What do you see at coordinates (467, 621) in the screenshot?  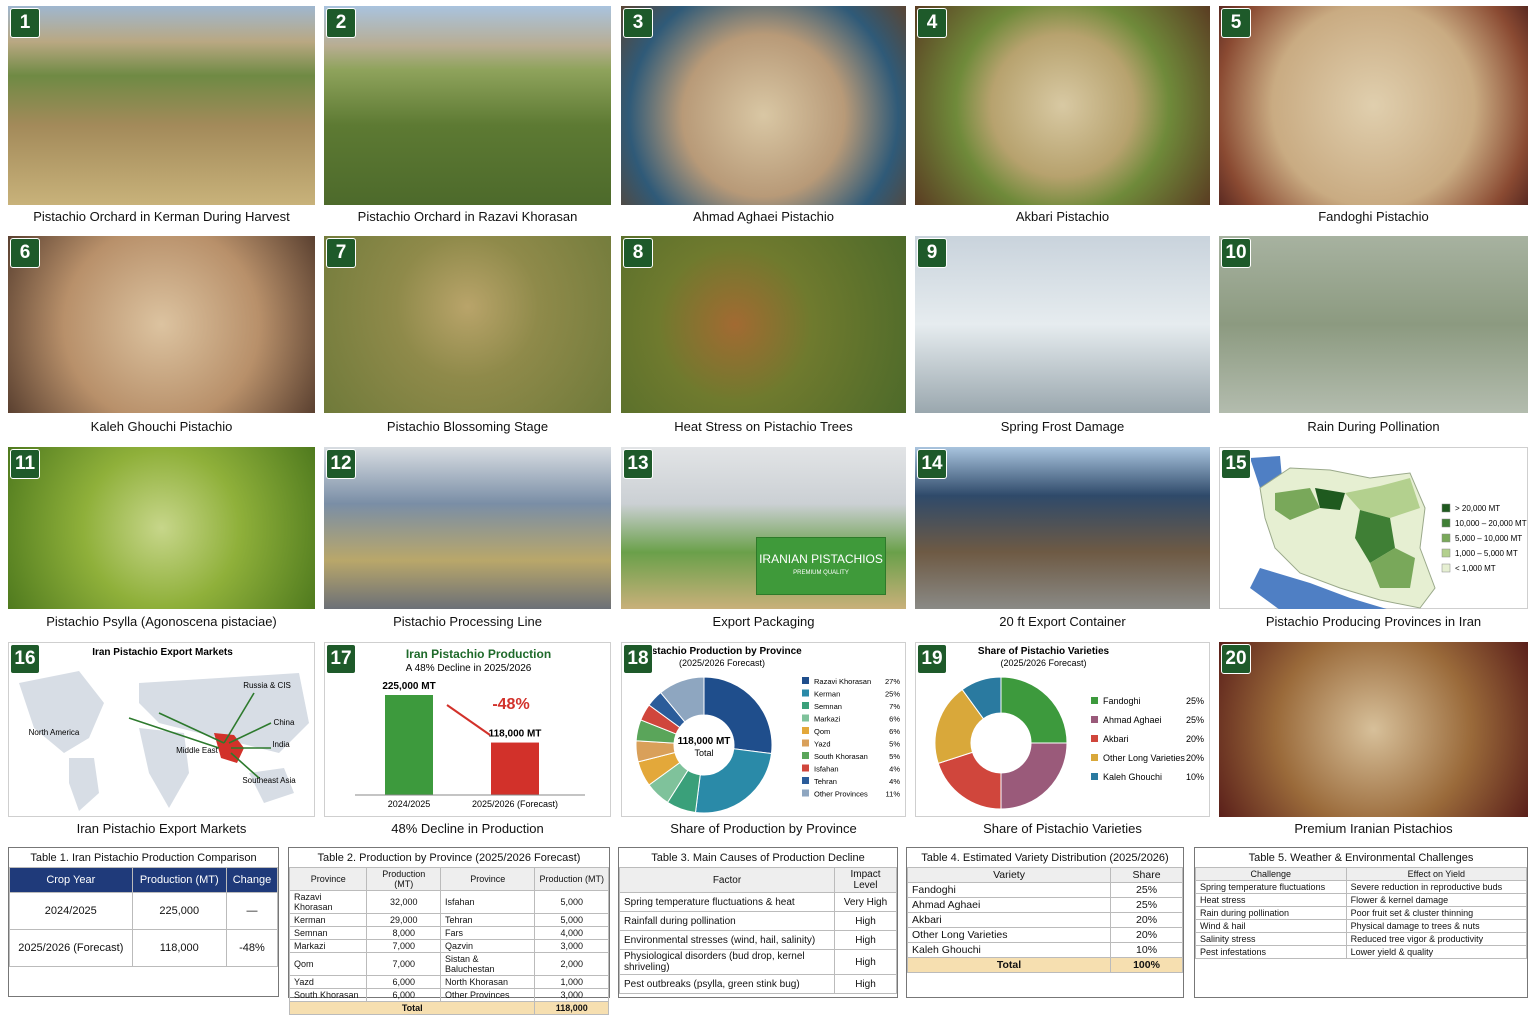 I see `caption: Pistachio Processing Line` at bounding box center [467, 621].